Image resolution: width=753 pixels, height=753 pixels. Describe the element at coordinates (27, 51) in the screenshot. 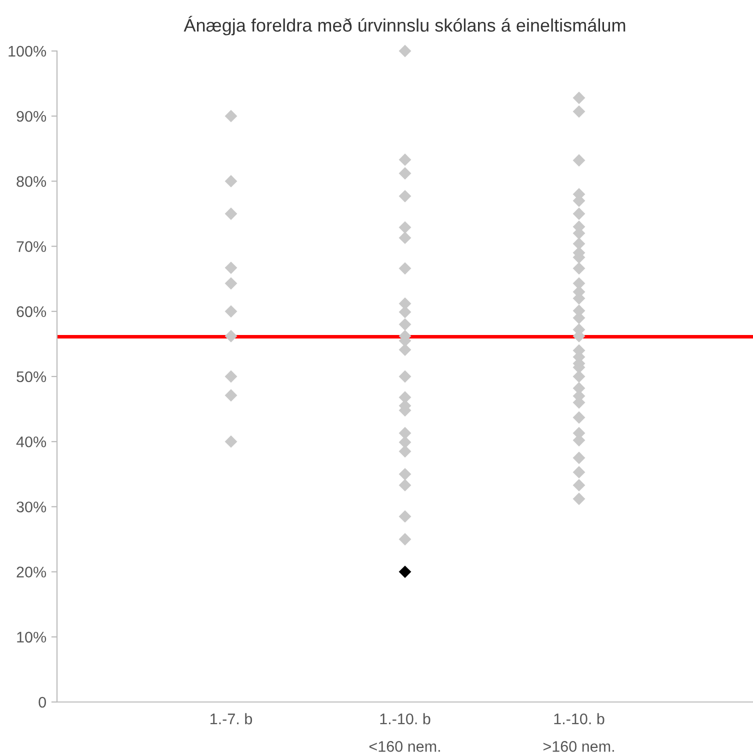

I see `y-tick-label: 100%` at that location.